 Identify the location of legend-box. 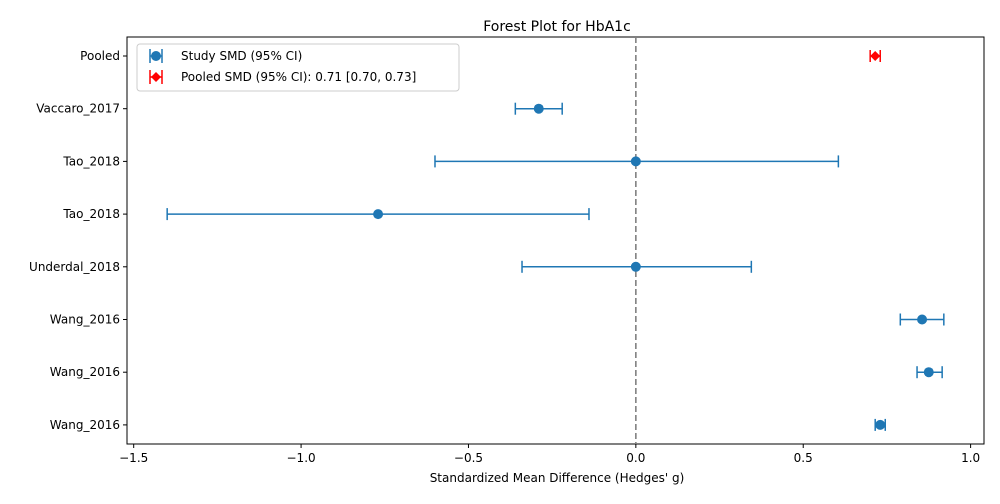
(298, 67).